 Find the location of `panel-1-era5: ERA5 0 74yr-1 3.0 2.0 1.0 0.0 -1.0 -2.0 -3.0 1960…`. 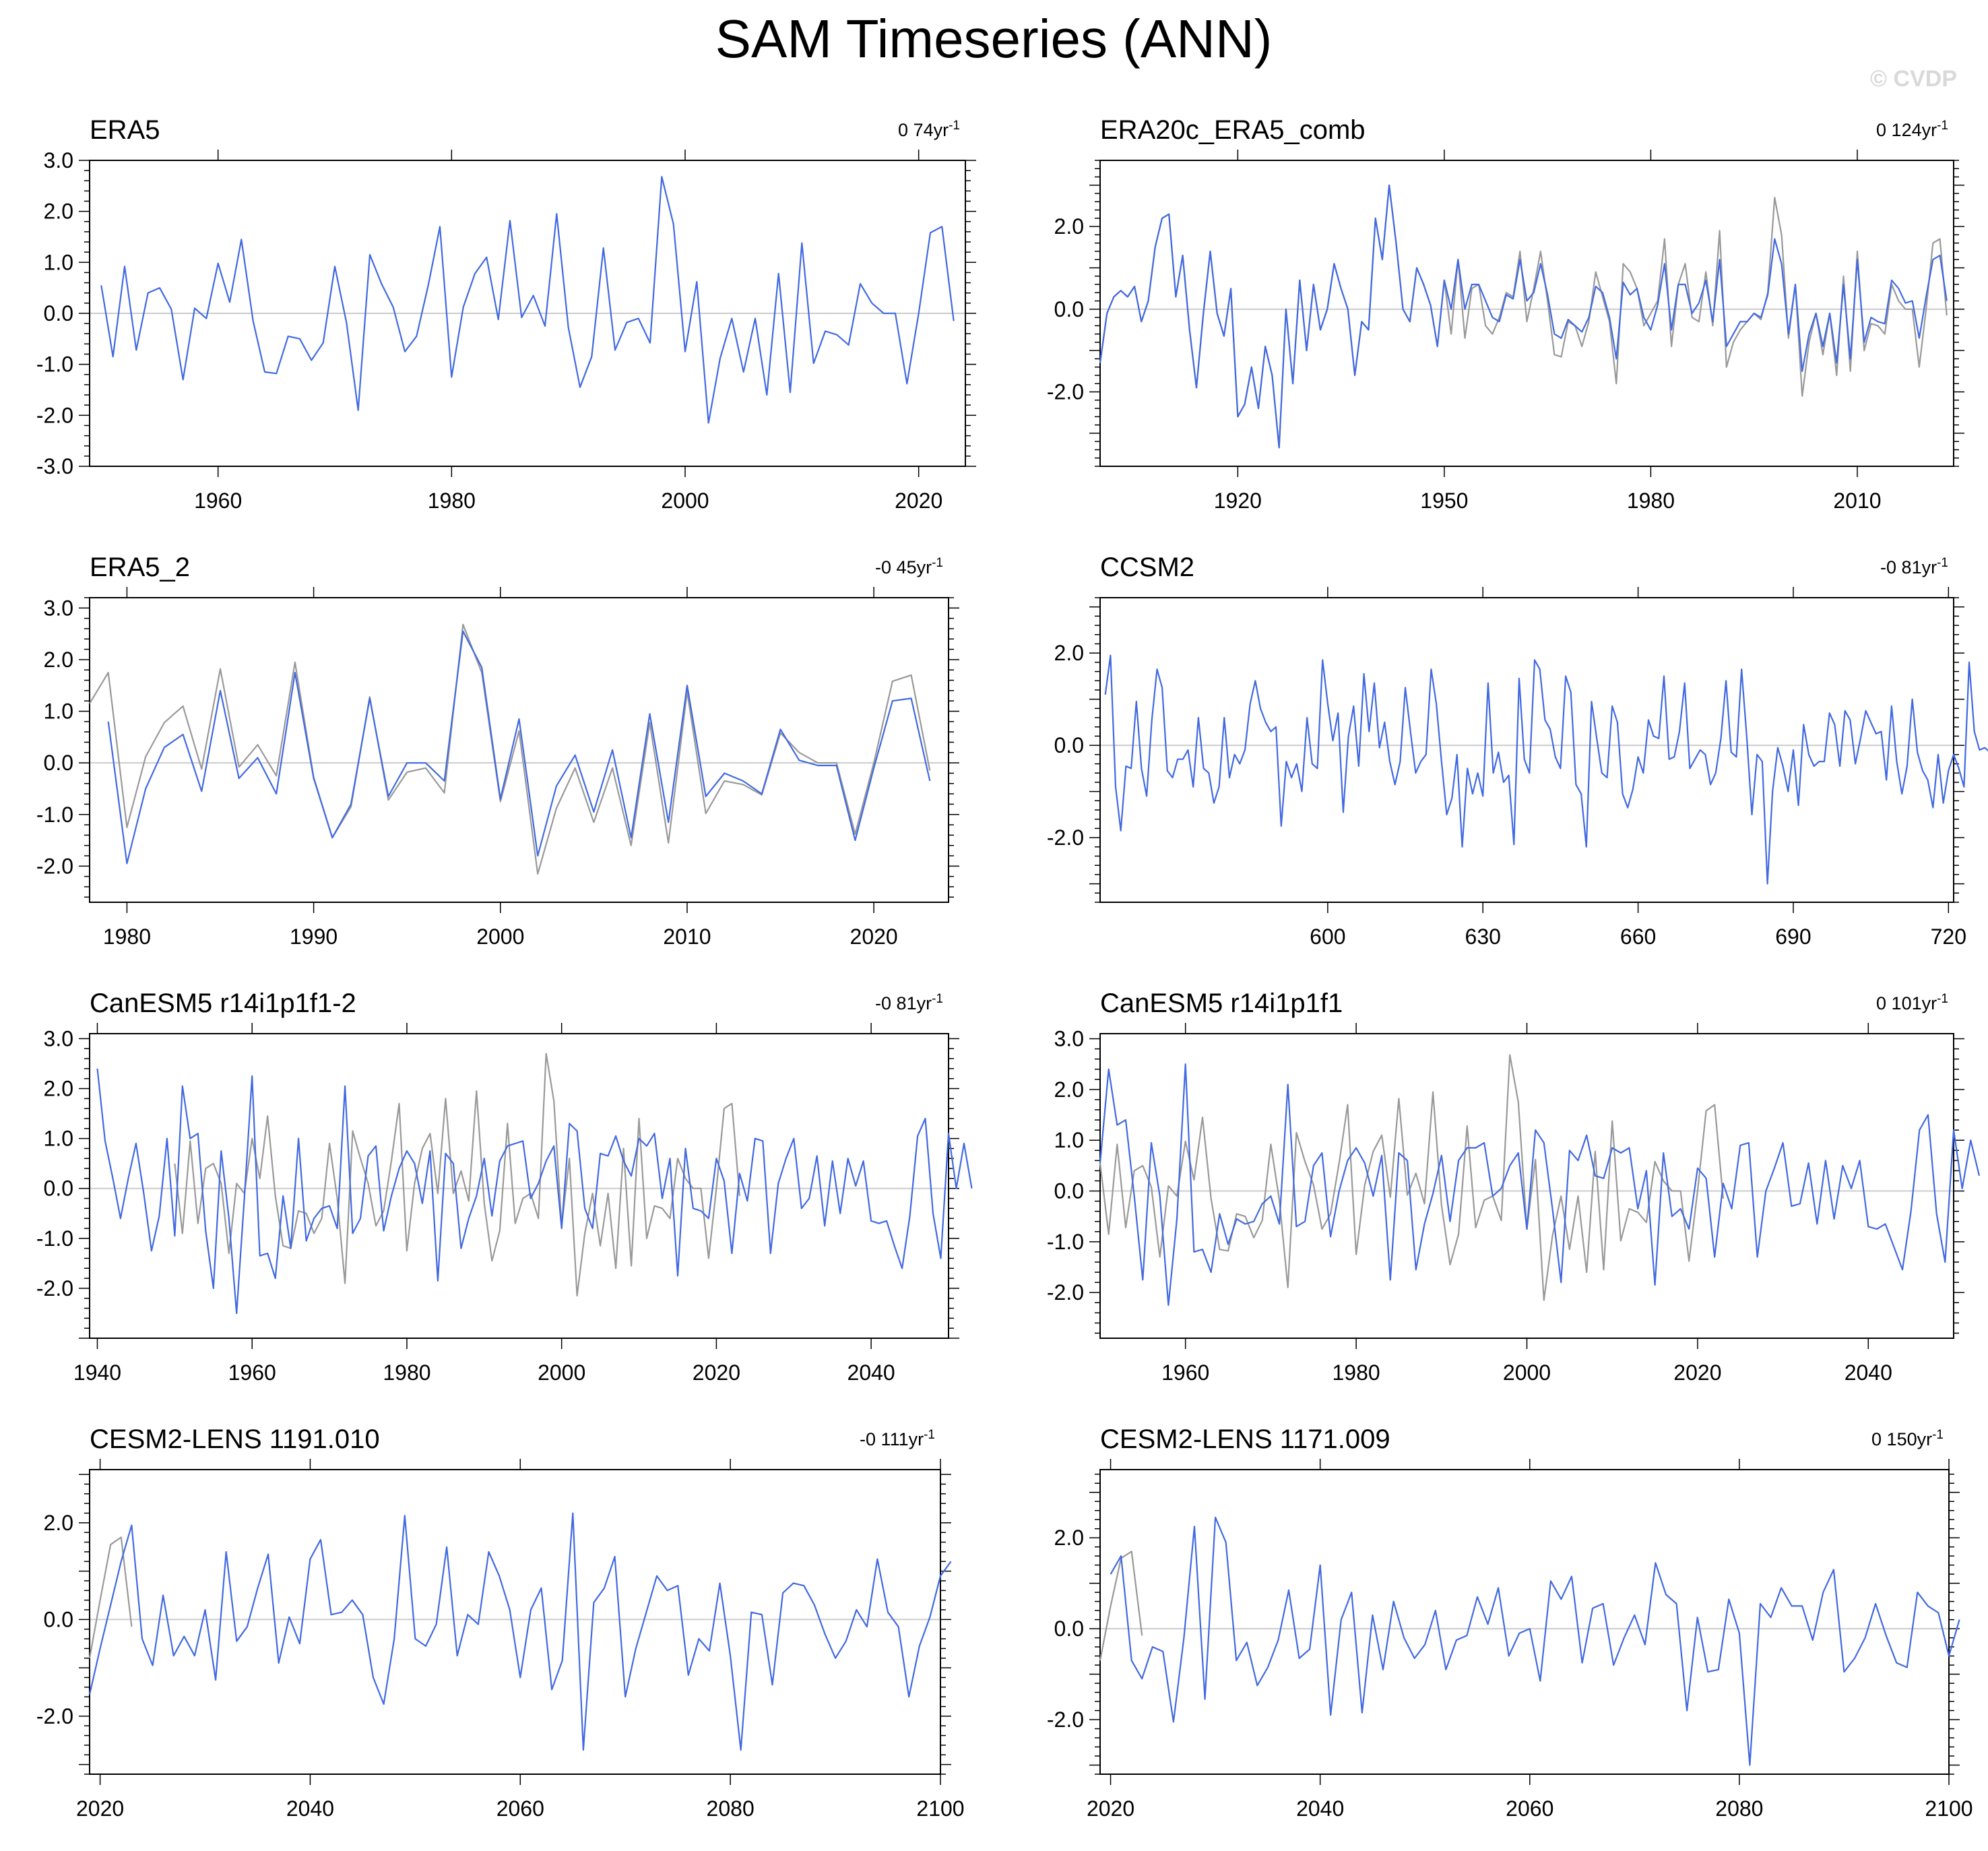

panel-1-era5: ERA5 0 74yr-1 3.0 2.0 1.0 0.0 -1.0 -2.0 -3.0 1960… is located at coordinates (506, 314).